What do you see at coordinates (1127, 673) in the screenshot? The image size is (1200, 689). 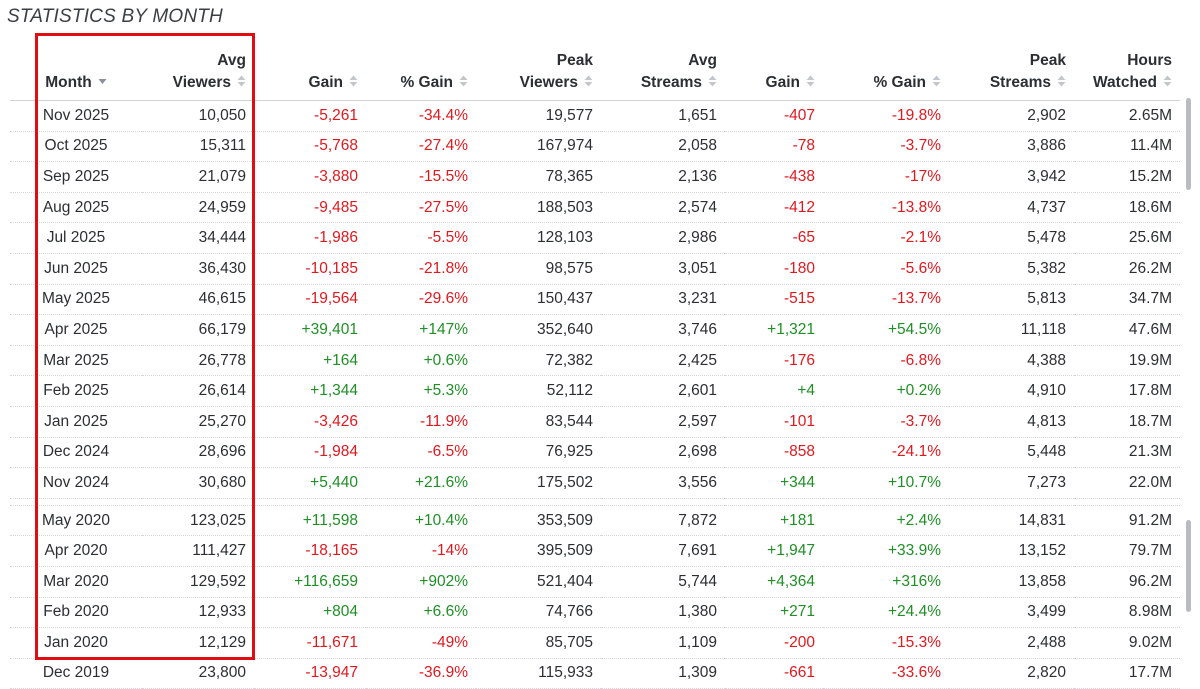 I see `cell-hours-watched: 17.7M` at bounding box center [1127, 673].